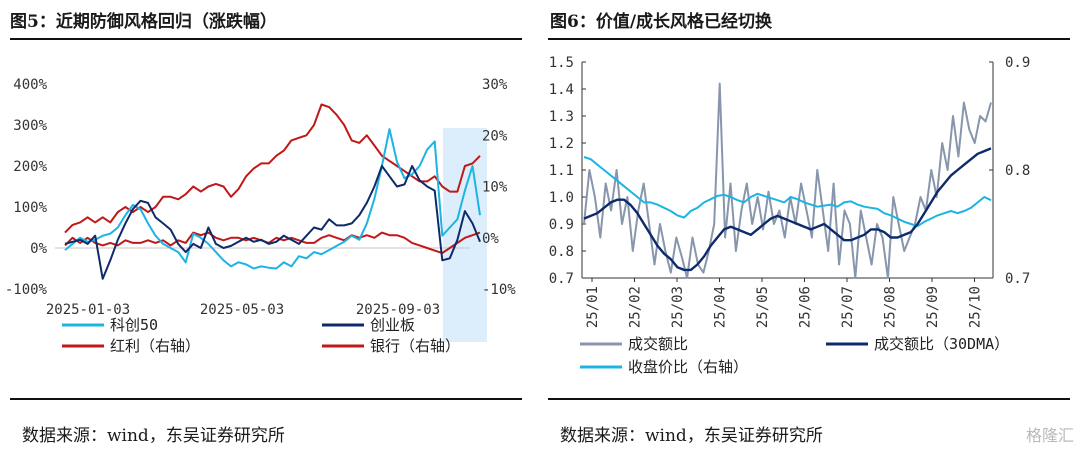 Image resolution: width=1080 pixels, height=449 pixels. Describe the element at coordinates (242, 310) in the screenshot. I see `x-tick-label: 2025-05-03` at that location.